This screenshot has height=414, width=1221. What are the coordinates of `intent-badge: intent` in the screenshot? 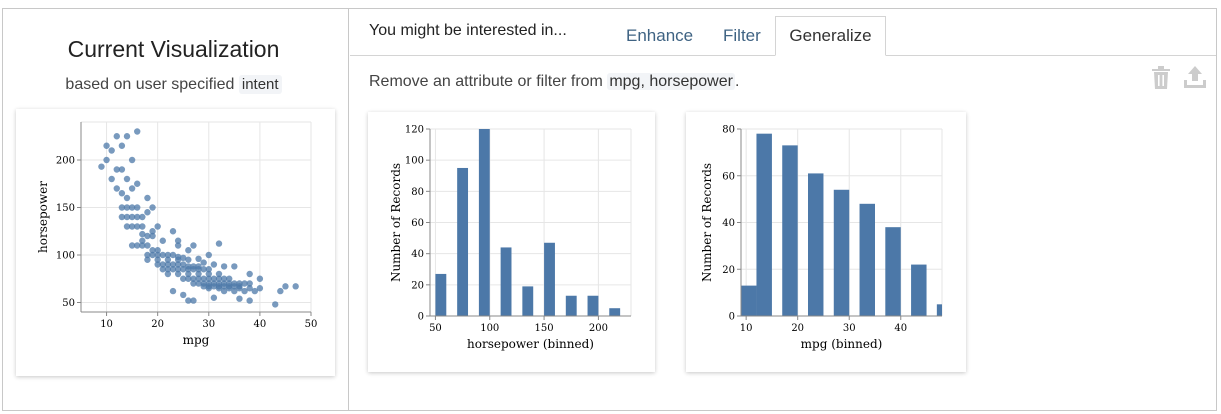 It's located at (260, 84).